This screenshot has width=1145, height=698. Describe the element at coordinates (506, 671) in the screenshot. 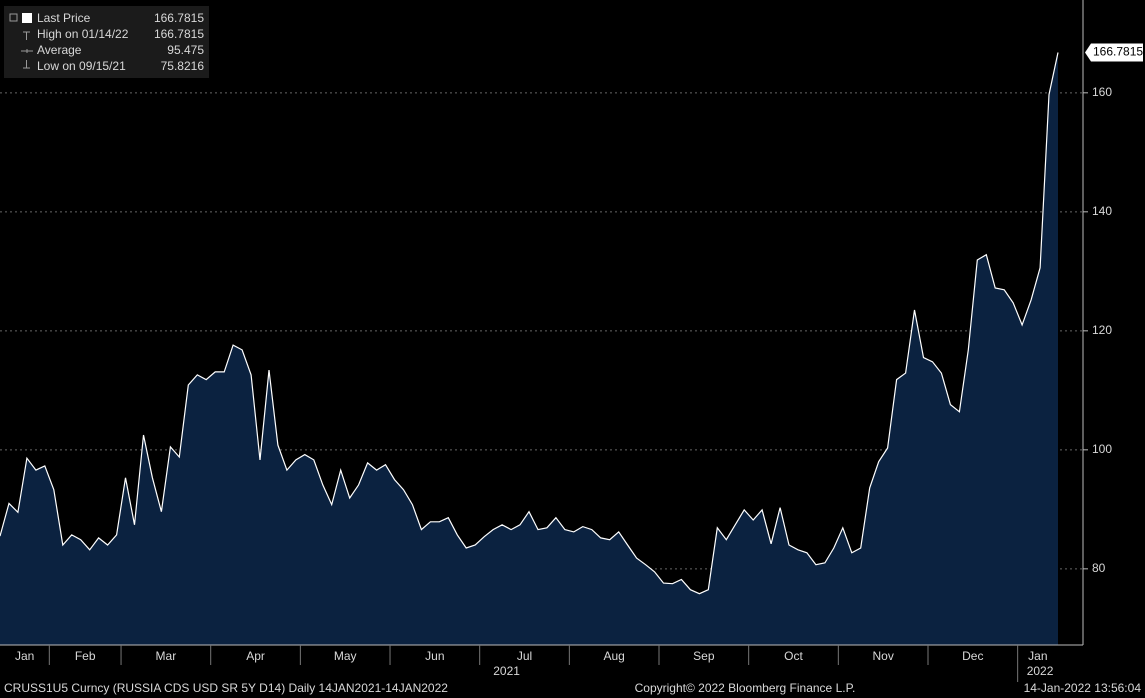

I see `year-label: 2021` at that location.